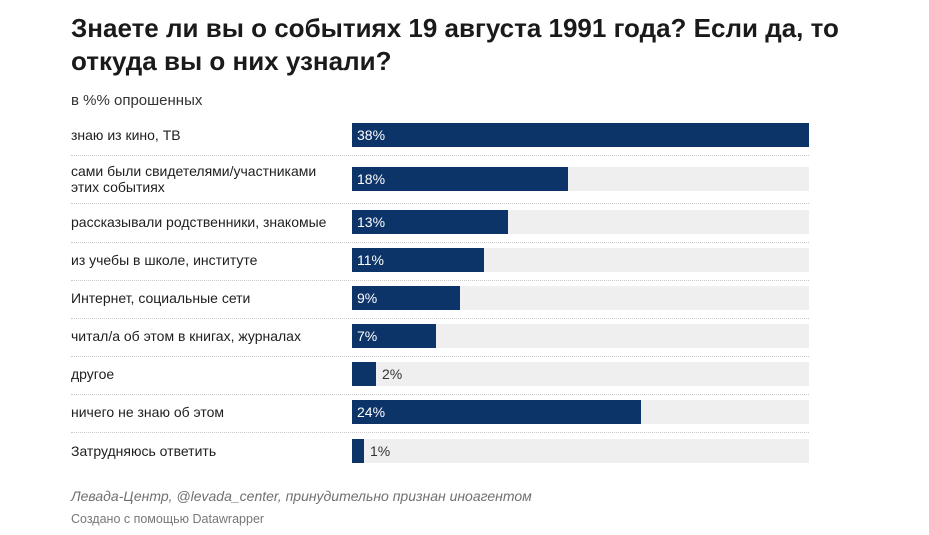  Describe the element at coordinates (580, 260) in the screenshot. I see `bar-track: 11%` at that location.